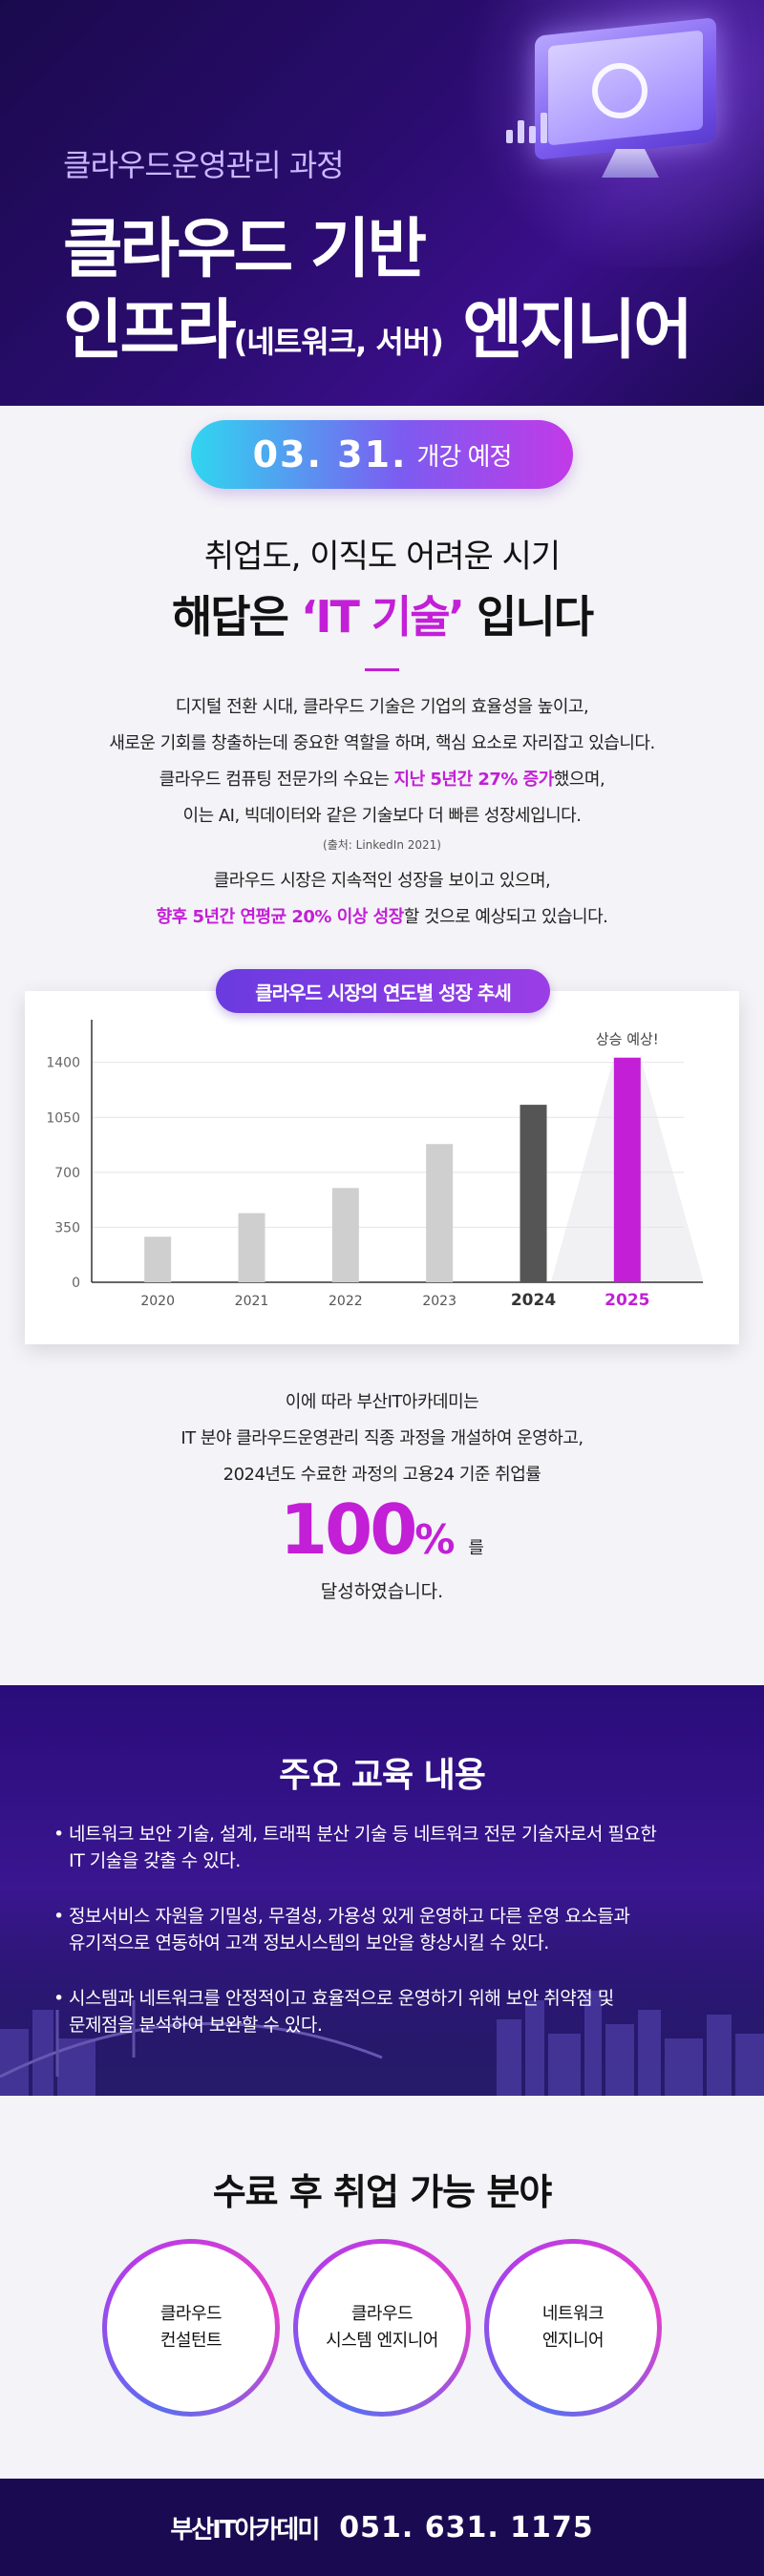  I want to click on employment-rate-number: 100, so click(348, 1529).